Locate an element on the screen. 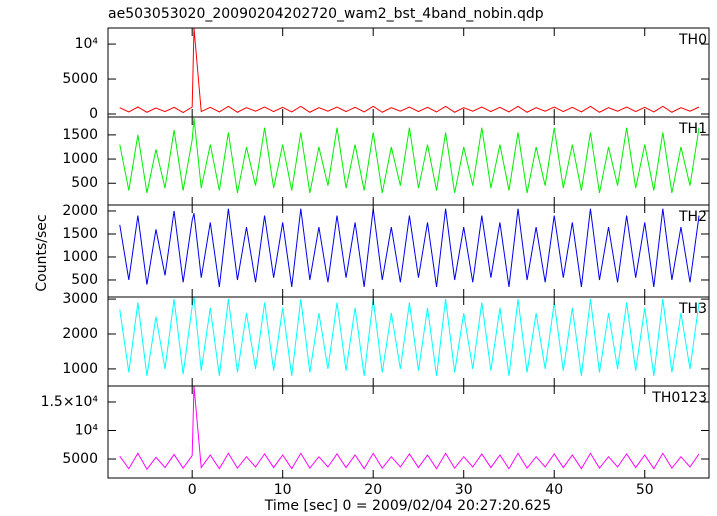  legend-label: TH1 is located at coordinates (692, 129).